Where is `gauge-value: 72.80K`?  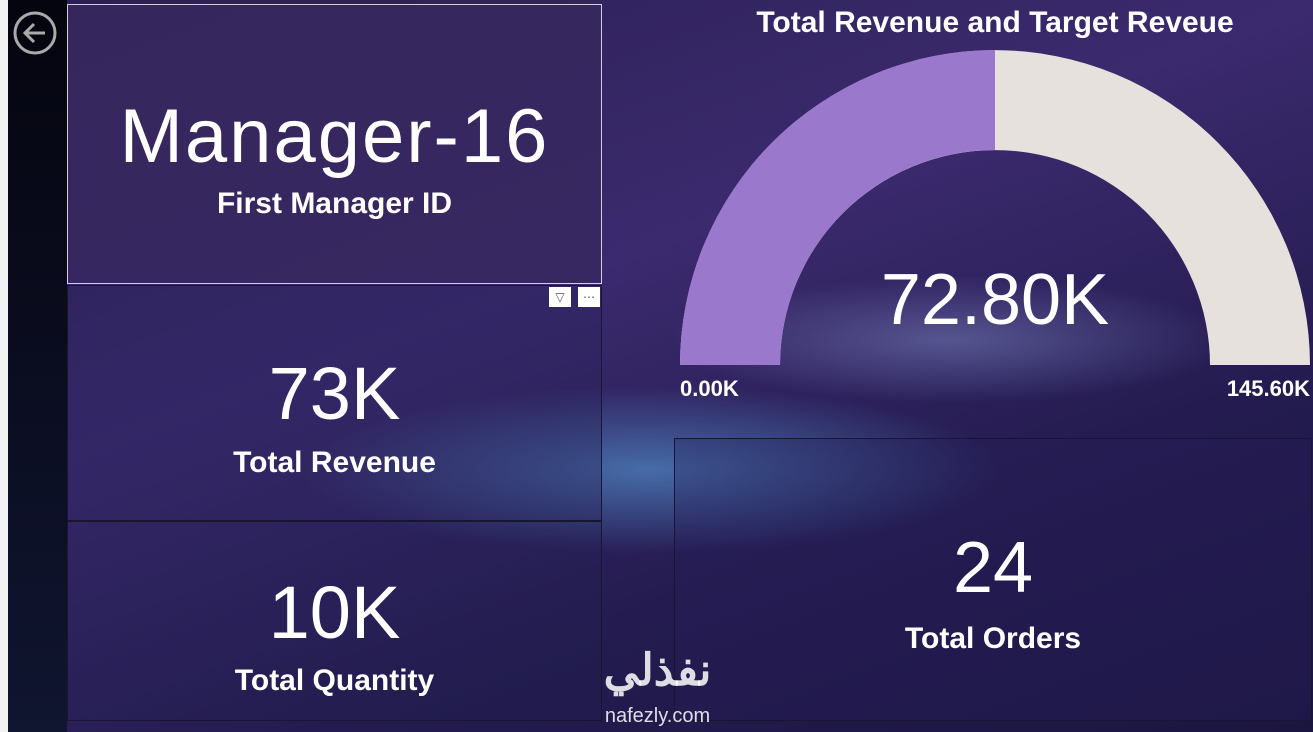 gauge-value: 72.80K is located at coordinates (995, 300).